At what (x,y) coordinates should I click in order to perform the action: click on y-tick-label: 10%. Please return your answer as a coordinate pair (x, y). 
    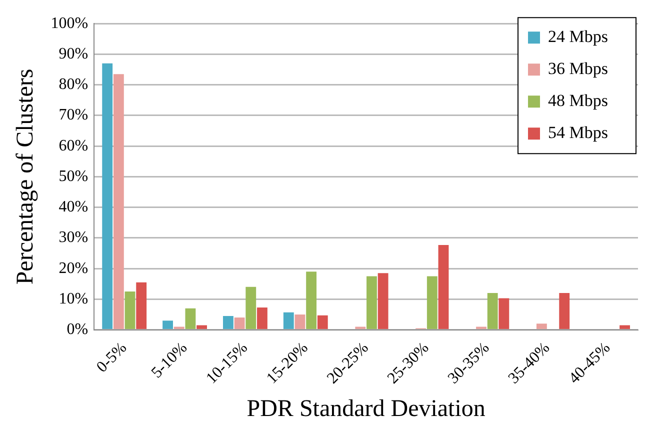
    Looking at the image, I should click on (73, 299).